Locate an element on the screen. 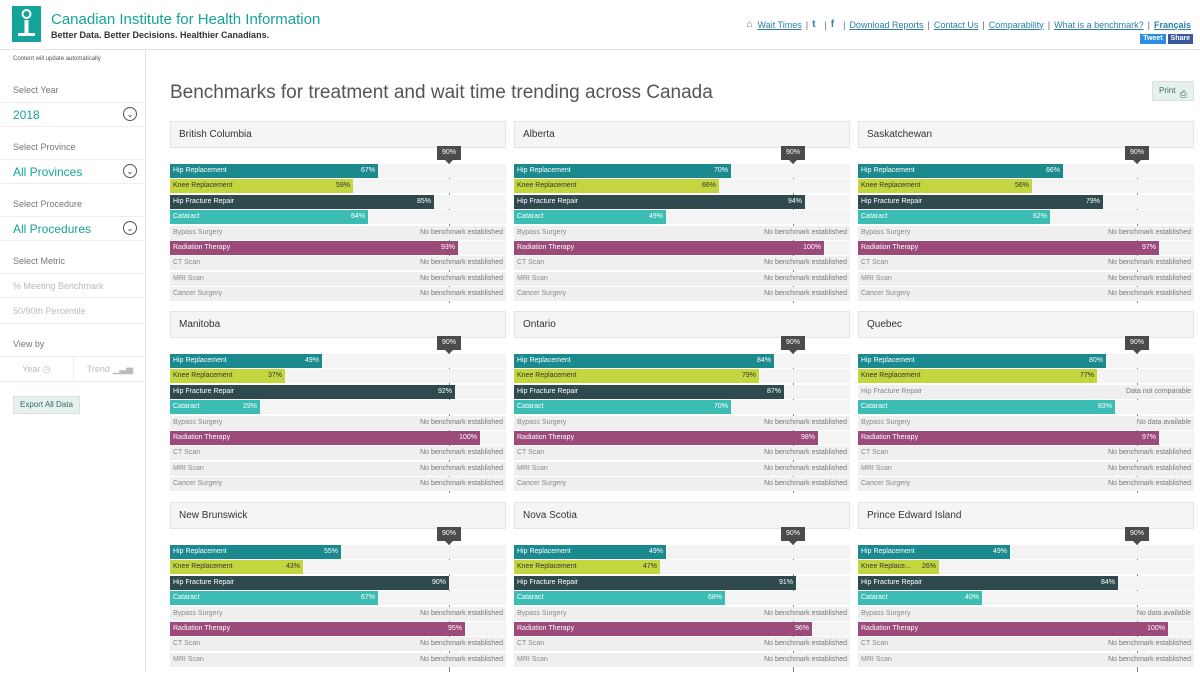 The width and height of the screenshot is (1200, 684). viewby-trend: Trend ▁▃▅ is located at coordinates (109, 369).